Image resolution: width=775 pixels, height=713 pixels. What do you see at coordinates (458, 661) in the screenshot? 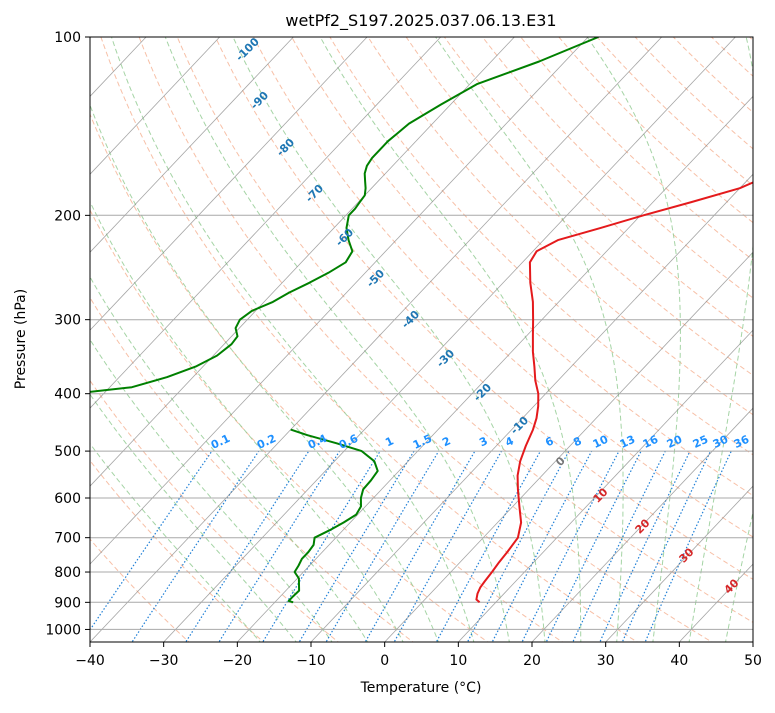
I see `x-tick-label: 10` at bounding box center [458, 661].